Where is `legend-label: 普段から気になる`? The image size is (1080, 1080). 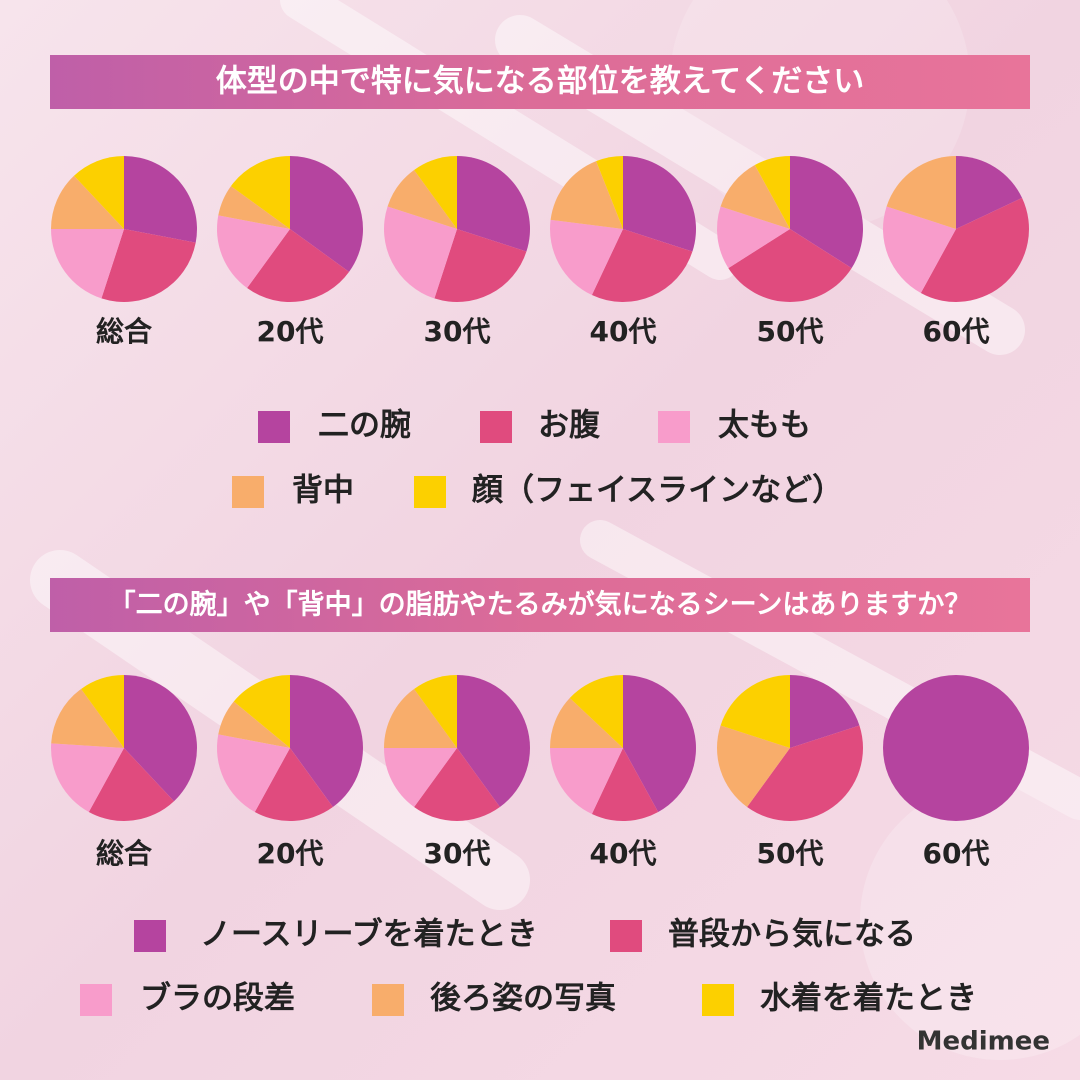 legend-label: 普段から気になる is located at coordinates (792, 935).